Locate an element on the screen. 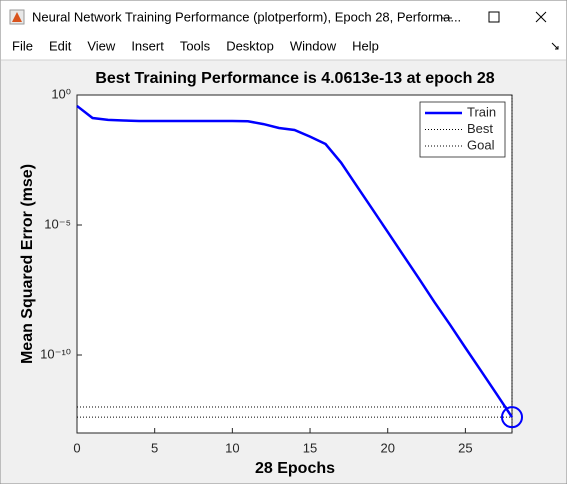 This screenshot has width=567, height=484. x-tick-label: 5 is located at coordinates (154, 447).